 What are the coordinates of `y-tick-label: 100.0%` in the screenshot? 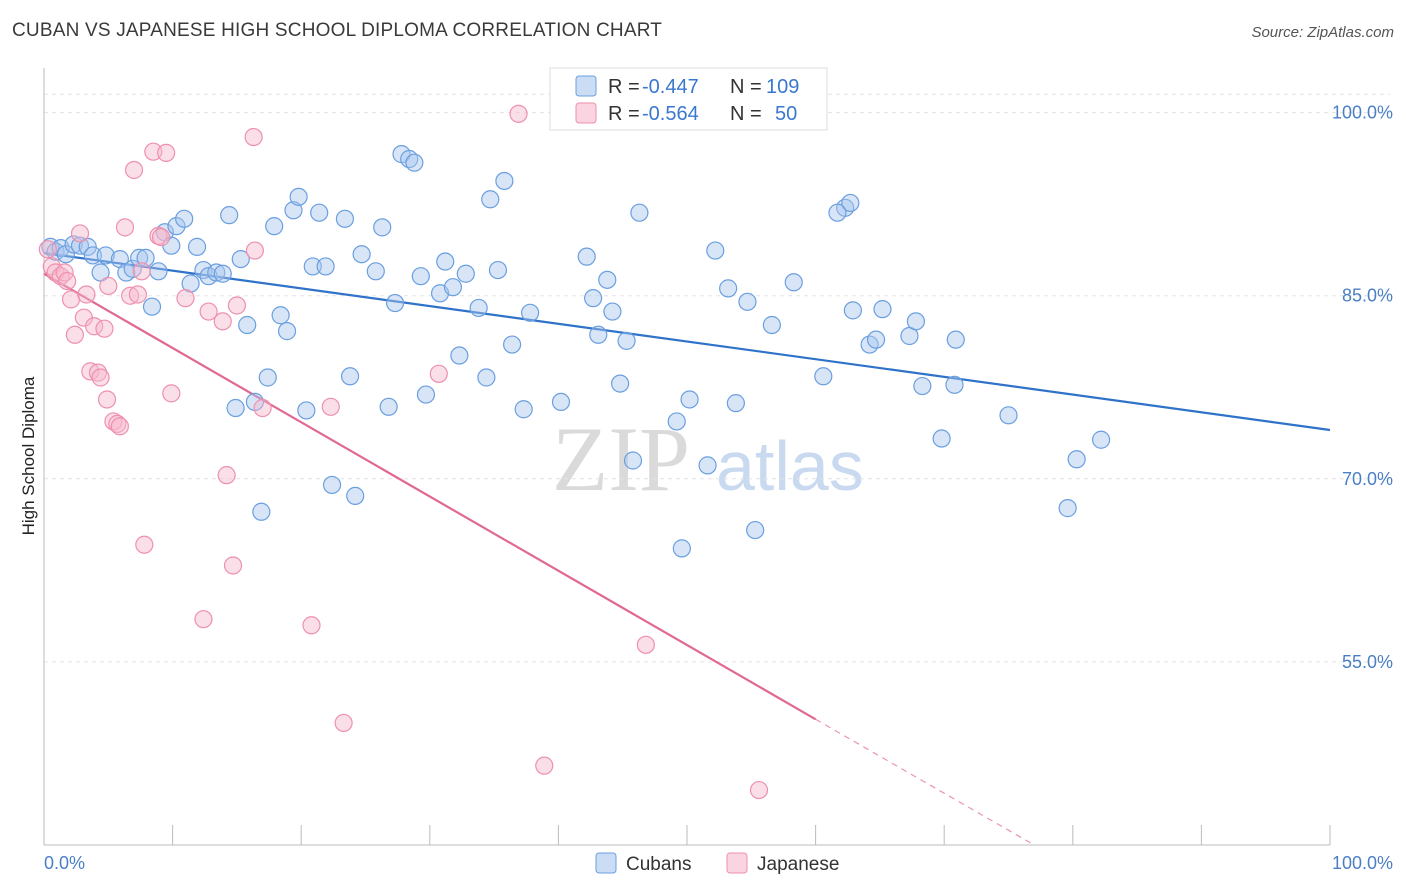 It's located at (1362, 113).